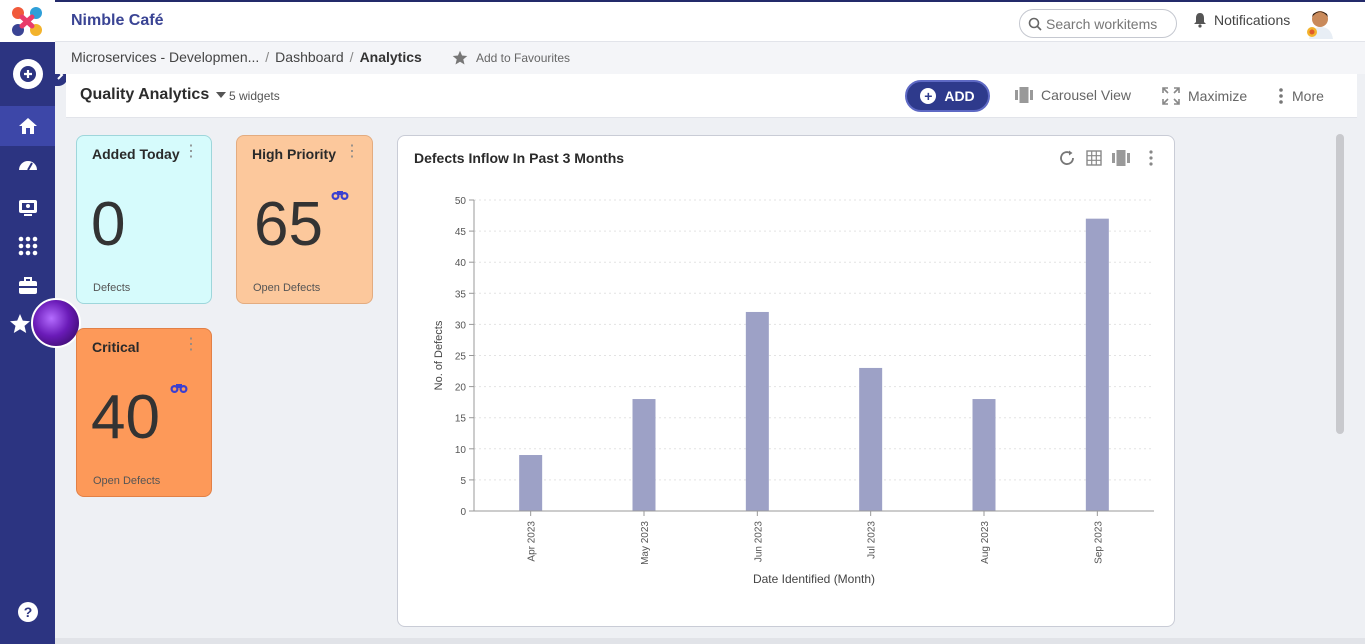 This screenshot has height=644, width=1365. Describe the element at coordinates (390, 57) in the screenshot. I see `breadcrumb-current: Analytics` at that location.